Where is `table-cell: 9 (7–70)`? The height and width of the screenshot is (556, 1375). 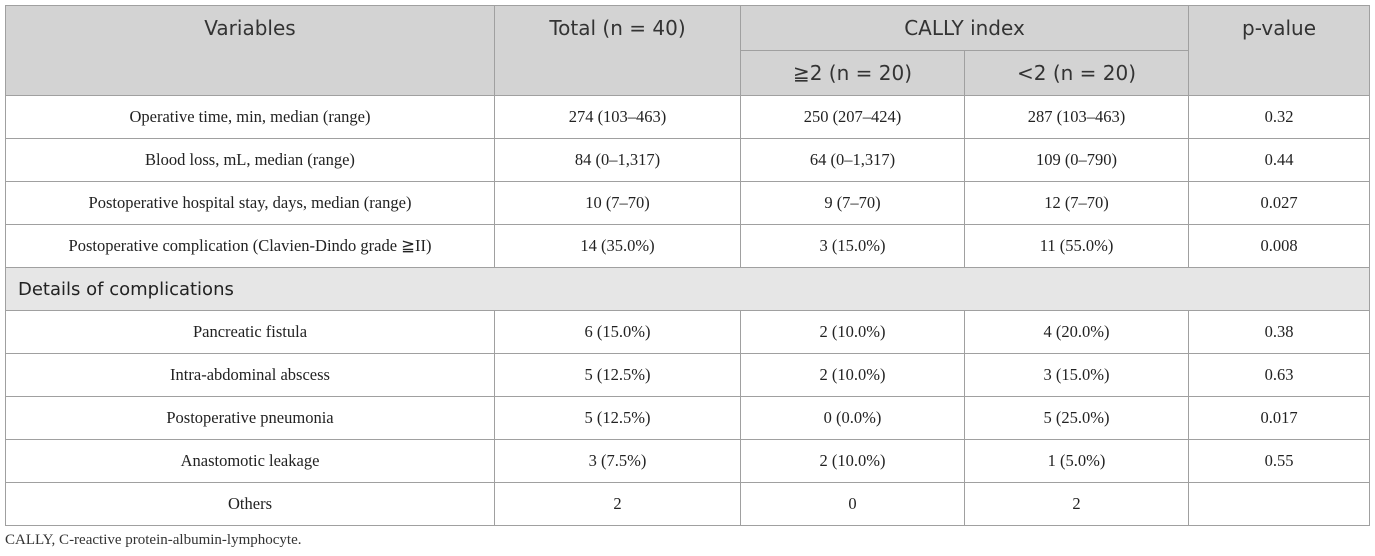 table-cell: 9 (7–70) is located at coordinates (852, 203).